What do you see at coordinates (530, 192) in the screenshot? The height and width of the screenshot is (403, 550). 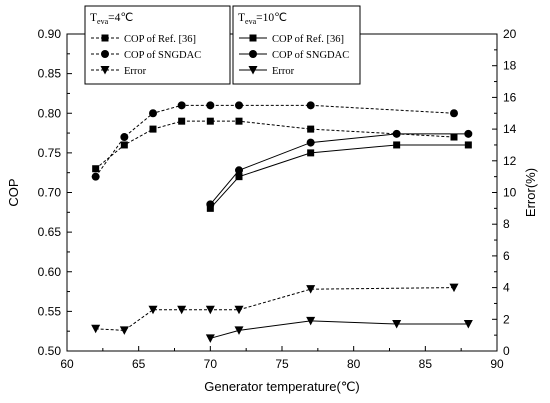 I see `y-right-axis-title: Error(%)` at bounding box center [530, 192].